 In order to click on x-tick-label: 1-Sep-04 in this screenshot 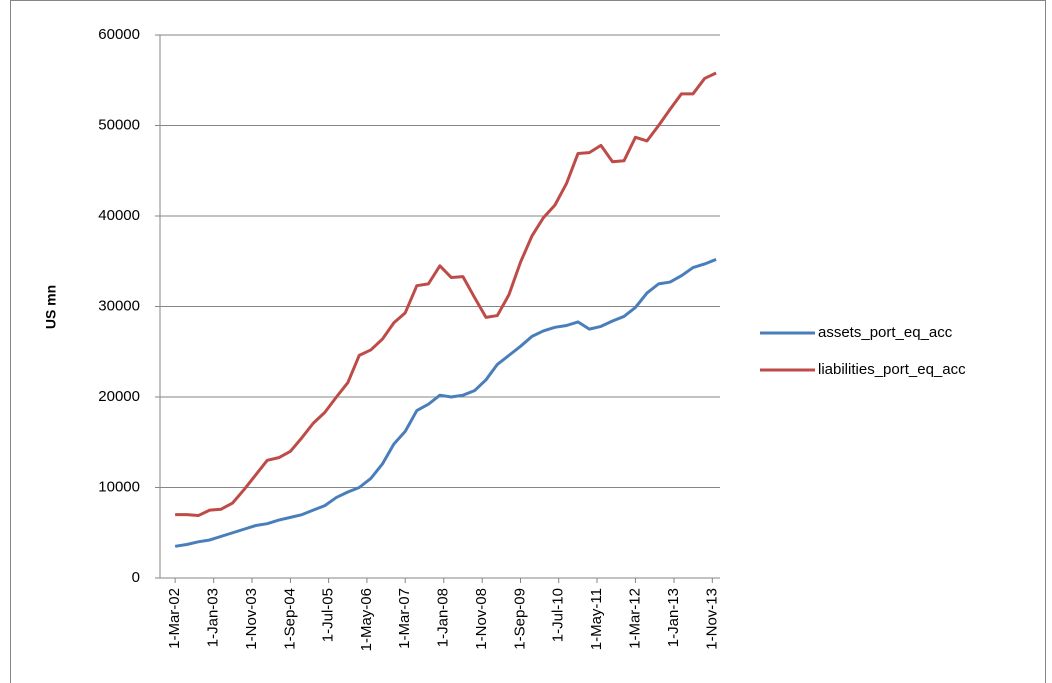, I will do `click(289, 619)`.